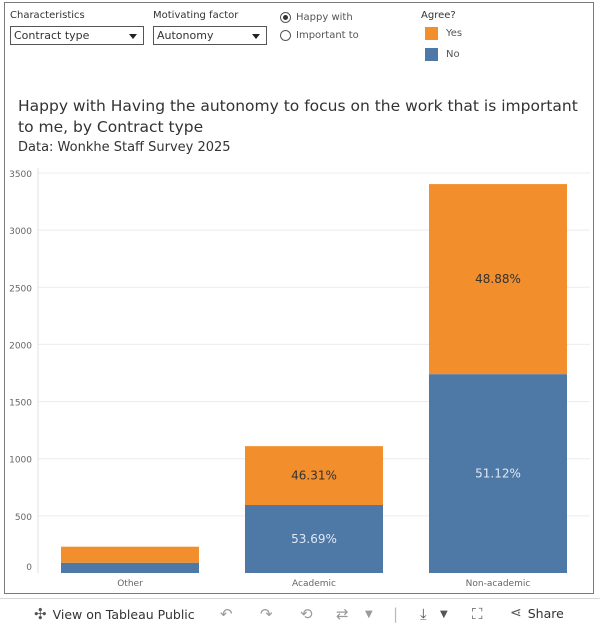 The width and height of the screenshot is (600, 628). What do you see at coordinates (516, 613) in the screenshot?
I see `share-icon: ⋖` at bounding box center [516, 613].